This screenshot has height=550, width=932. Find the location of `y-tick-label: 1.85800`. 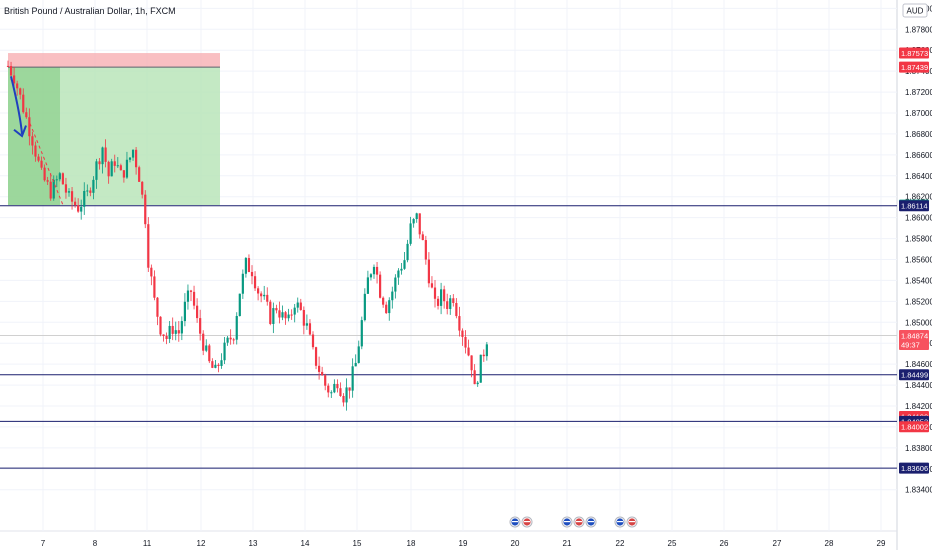

y-tick-label: 1.85800 is located at coordinates (918, 239).